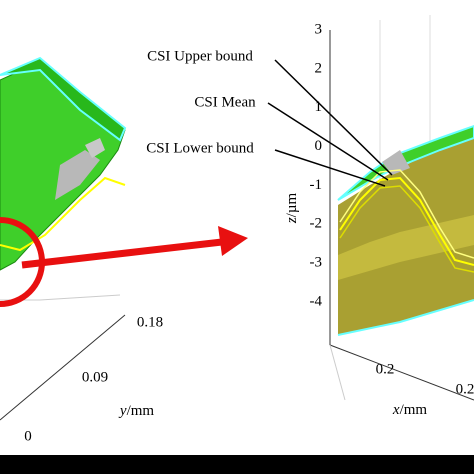  Describe the element at coordinates (319, 146) in the screenshot. I see `z-tick-label: 0` at that location.